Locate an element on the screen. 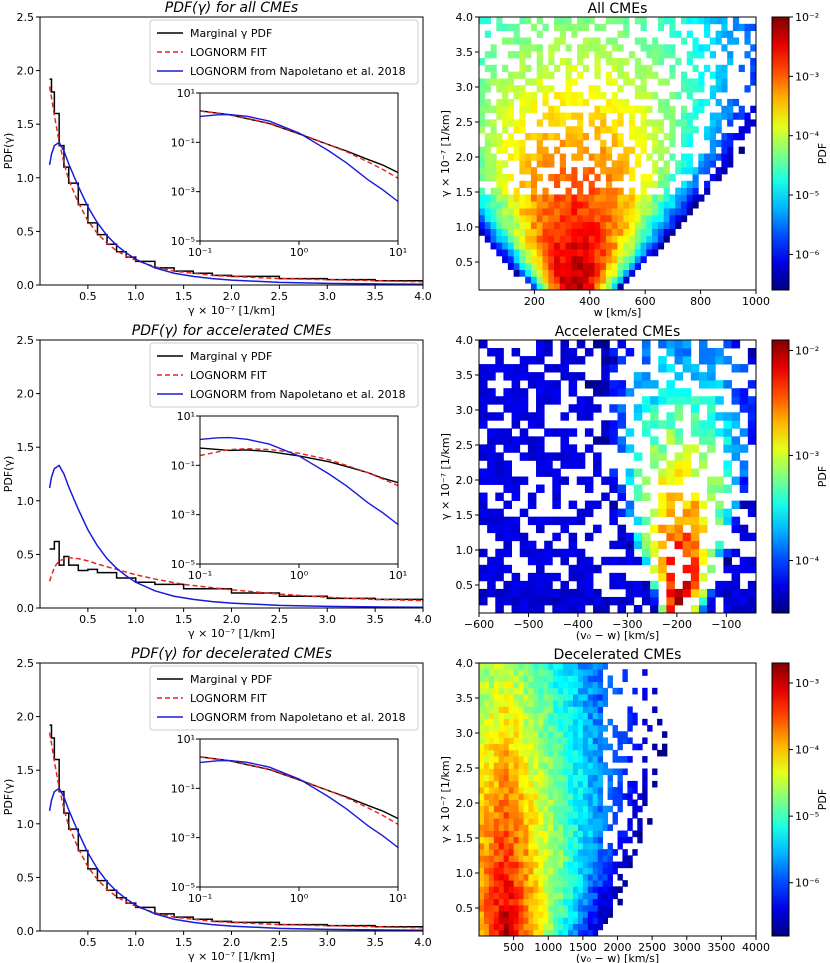 The image size is (830, 963). y-tick-label: 0.5 is located at coordinates (26, 231).